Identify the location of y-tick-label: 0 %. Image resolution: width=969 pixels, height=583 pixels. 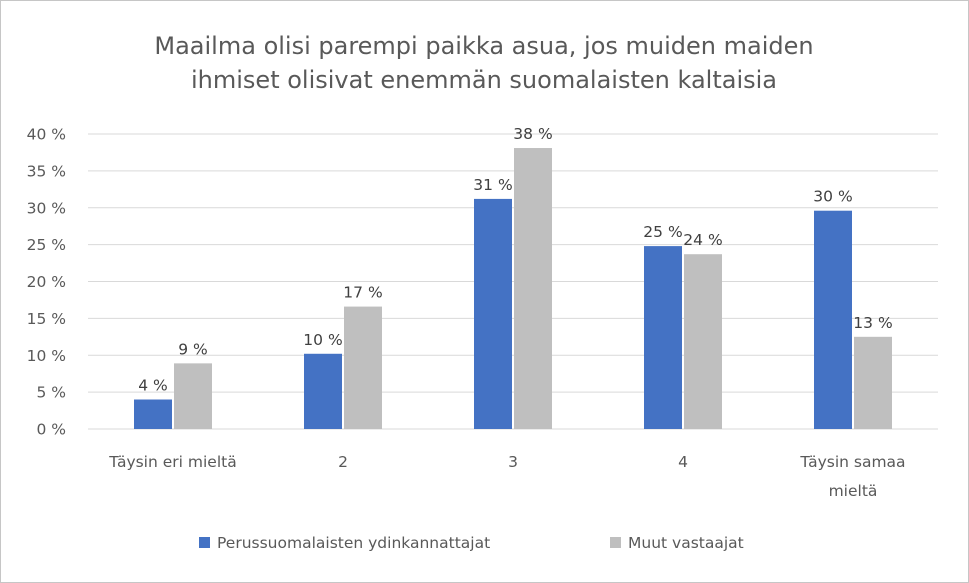
(51, 430).